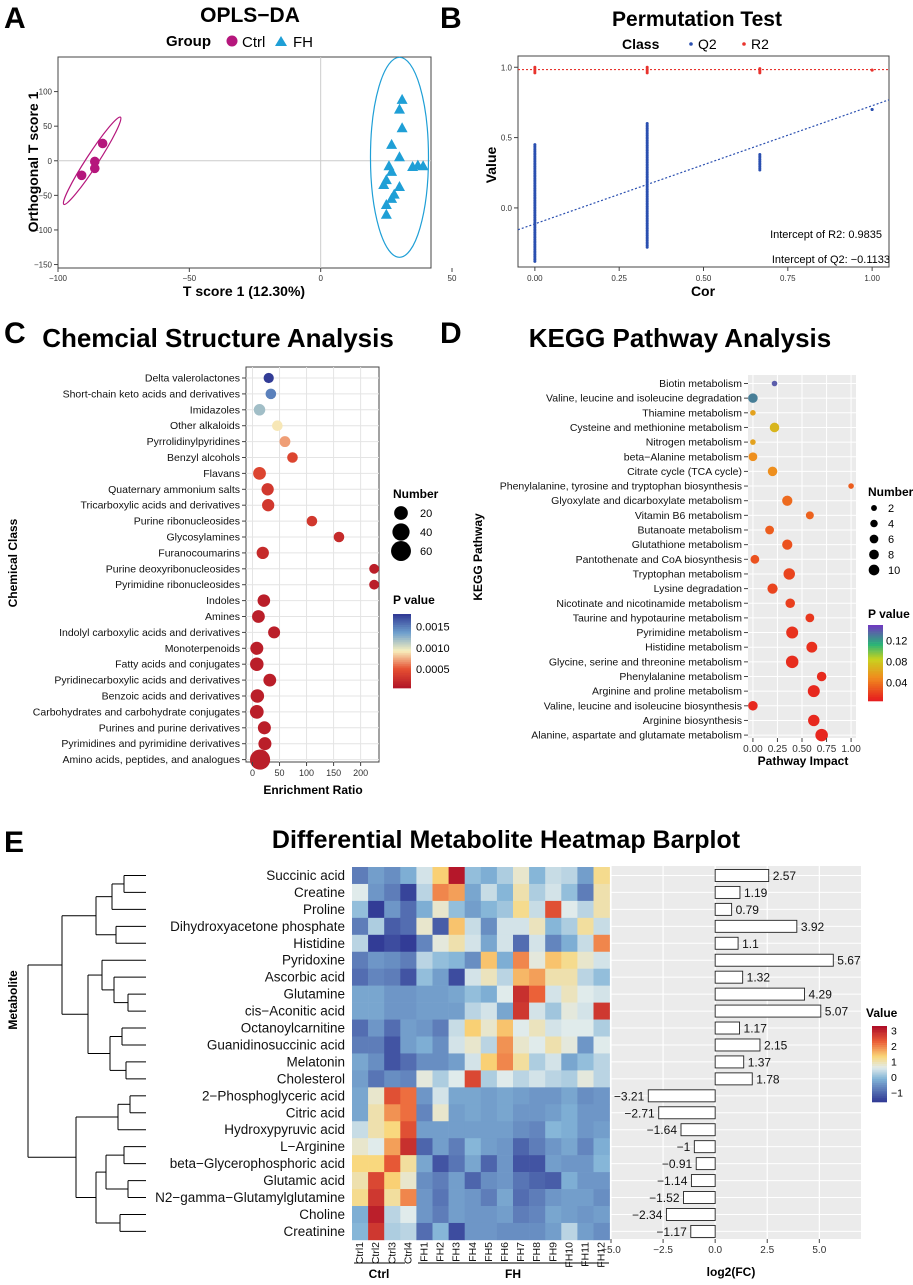 The width and height of the screenshot is (913, 1285). I want to click on category-label: Indoles, so click(223, 601).